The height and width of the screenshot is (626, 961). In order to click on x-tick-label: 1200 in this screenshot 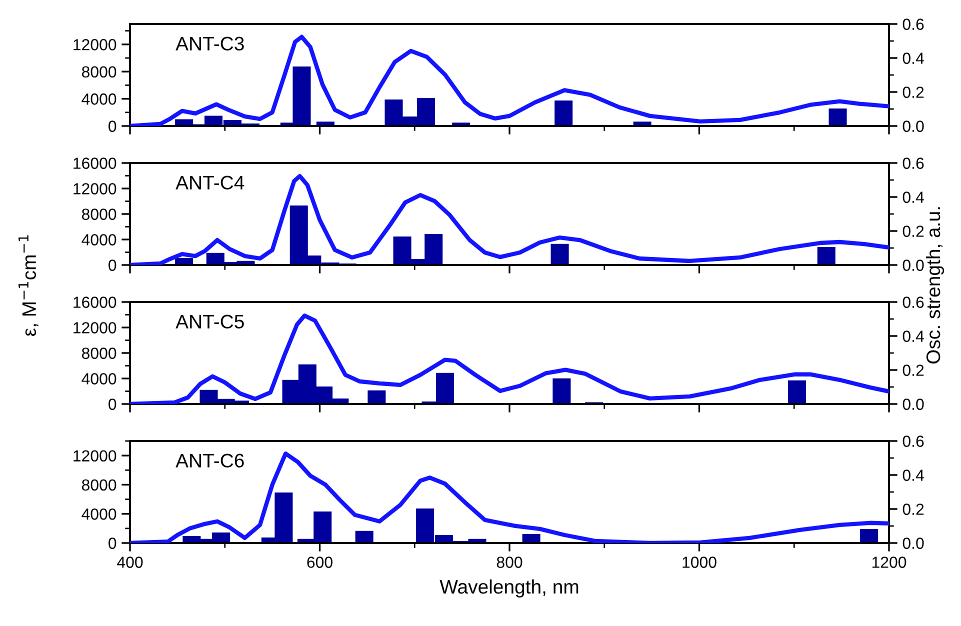, I will do `click(889, 562)`.